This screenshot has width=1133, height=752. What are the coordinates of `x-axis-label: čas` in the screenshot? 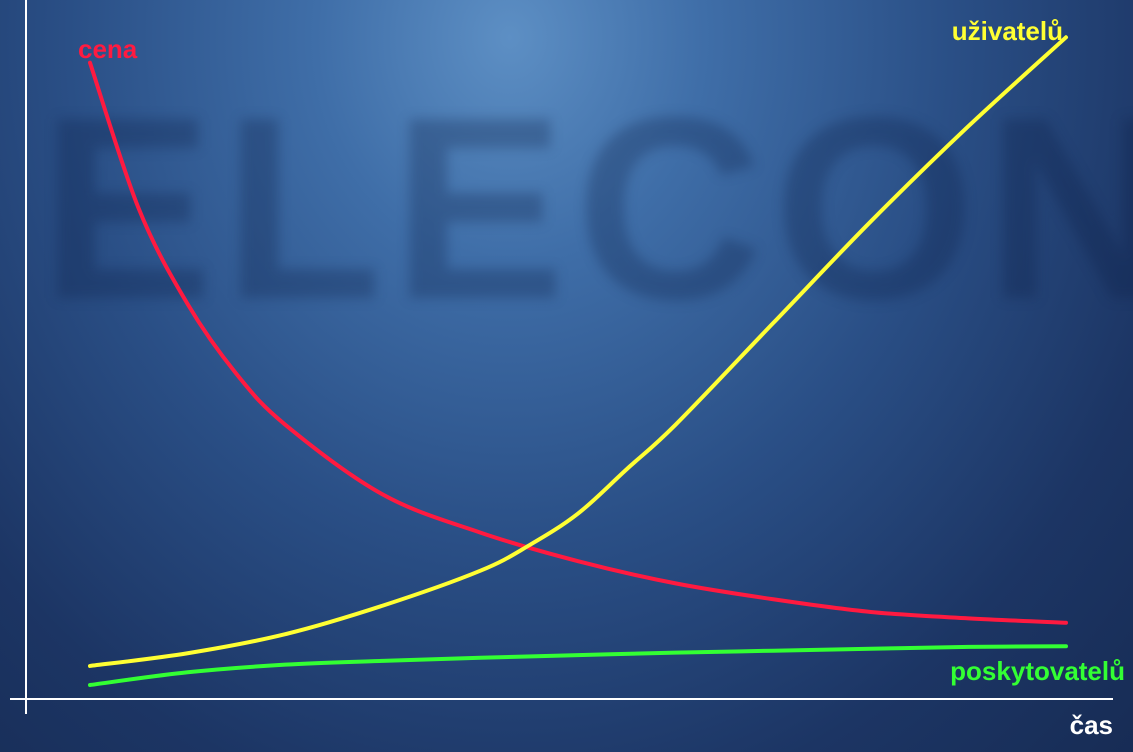 It's located at (1091, 725).